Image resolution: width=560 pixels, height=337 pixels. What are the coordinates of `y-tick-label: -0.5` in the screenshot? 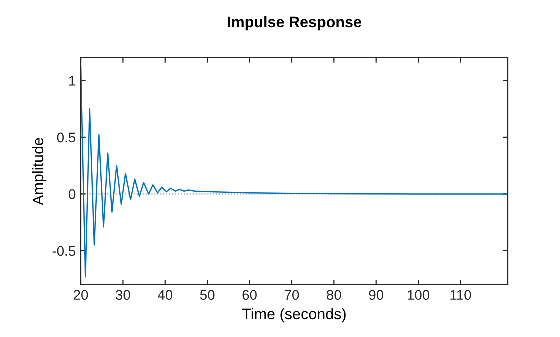 It's located at (64, 251).